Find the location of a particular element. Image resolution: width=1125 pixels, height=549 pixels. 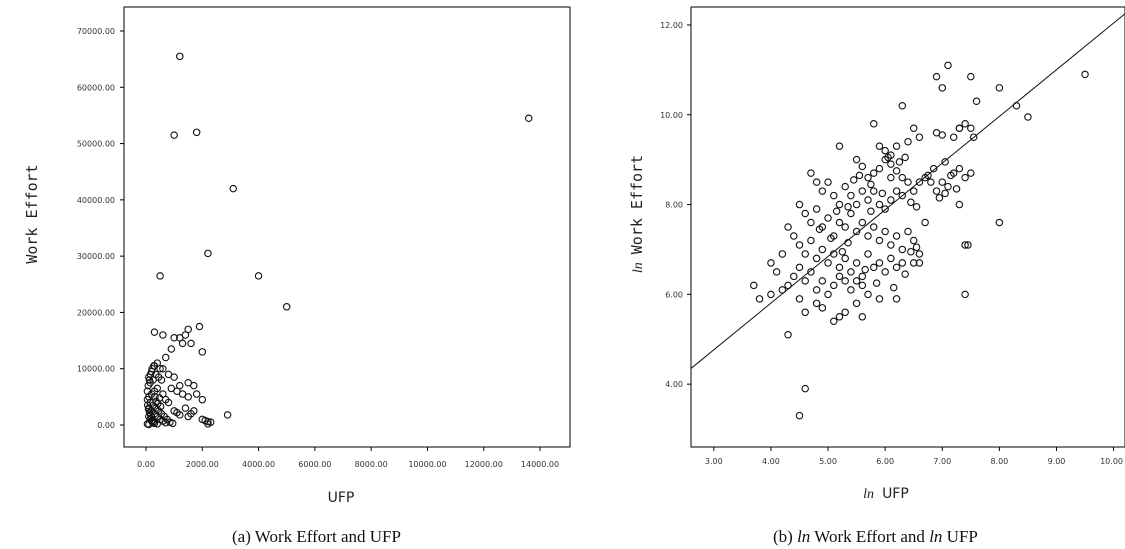

chart-b-x-tick-label: 10.00 is located at coordinates (1111, 461).